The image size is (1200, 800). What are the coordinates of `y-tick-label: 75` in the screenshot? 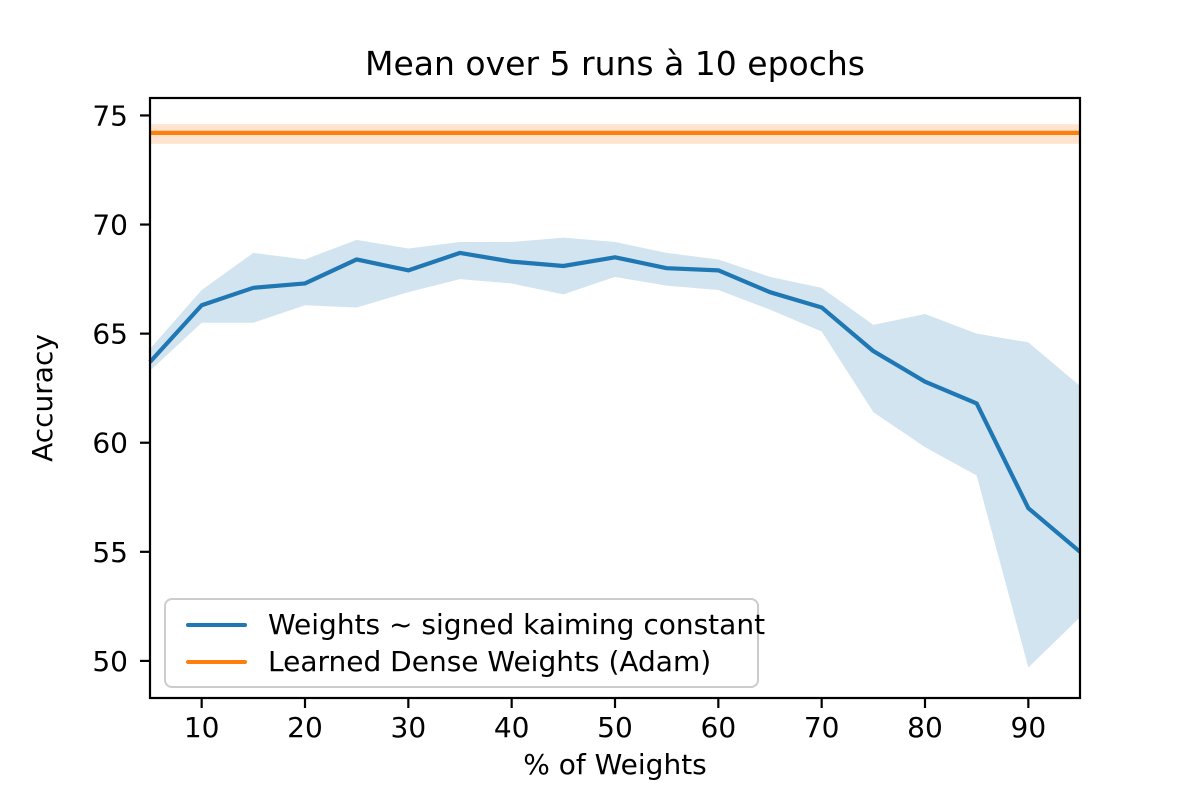 It's located at (110, 115).